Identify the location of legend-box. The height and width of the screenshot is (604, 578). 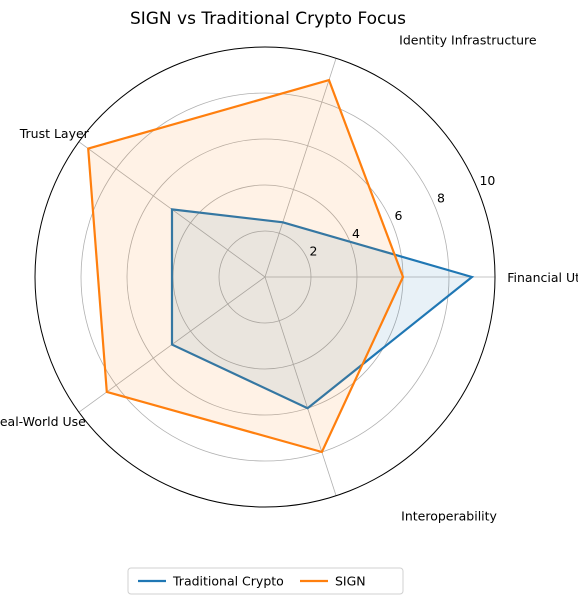
(265, 581).